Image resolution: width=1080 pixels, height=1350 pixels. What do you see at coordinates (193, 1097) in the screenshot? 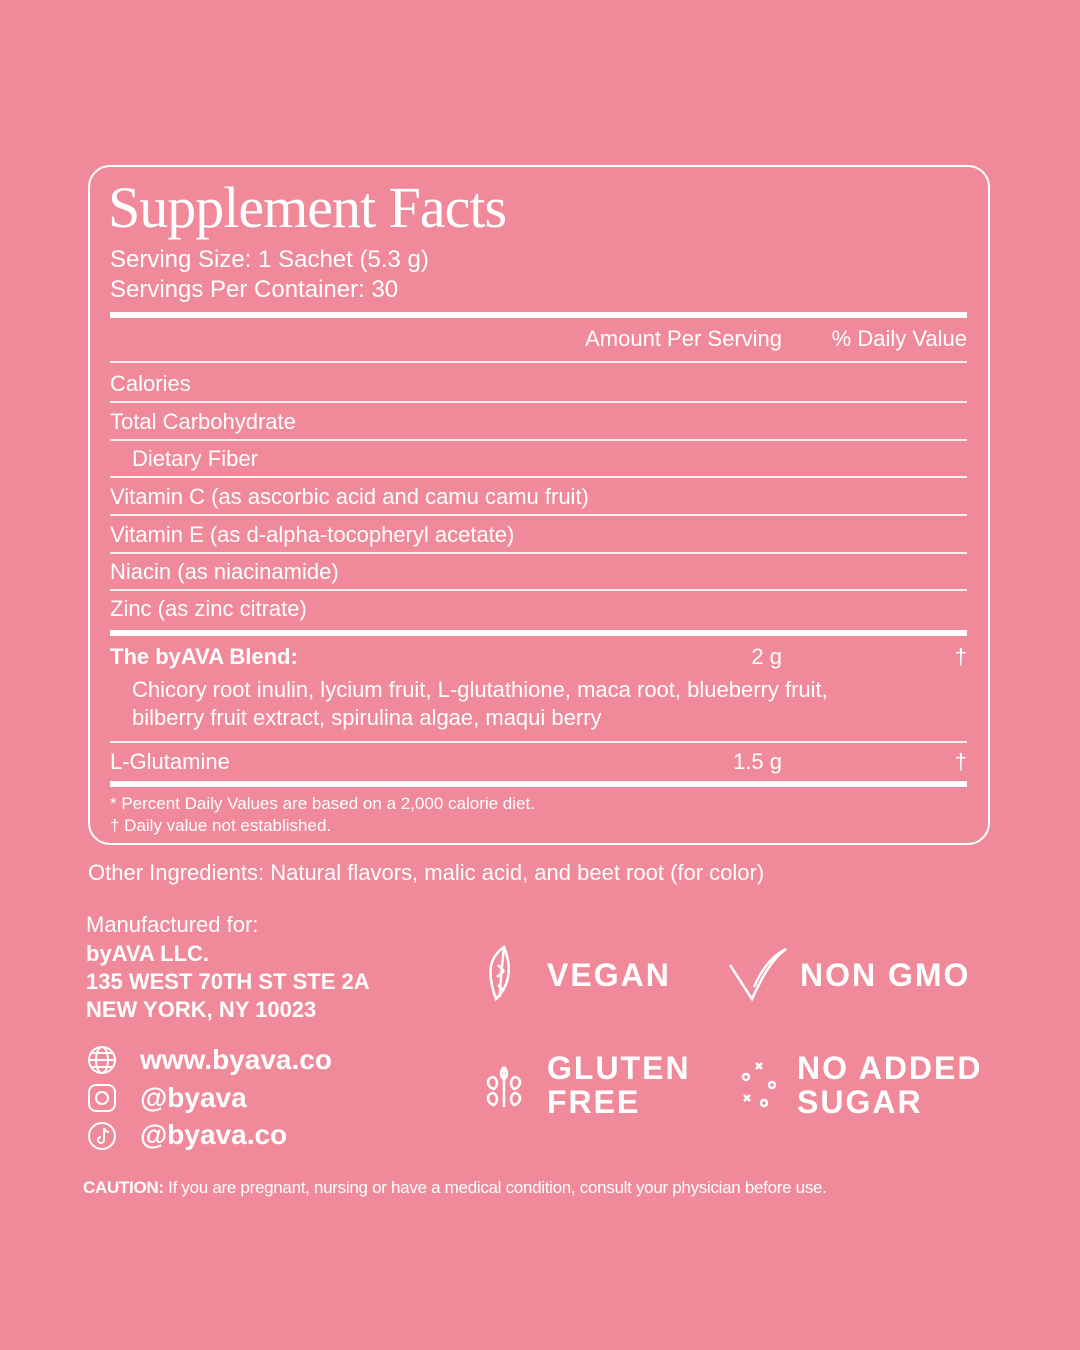
I see `social-handle: @byava` at bounding box center [193, 1097].